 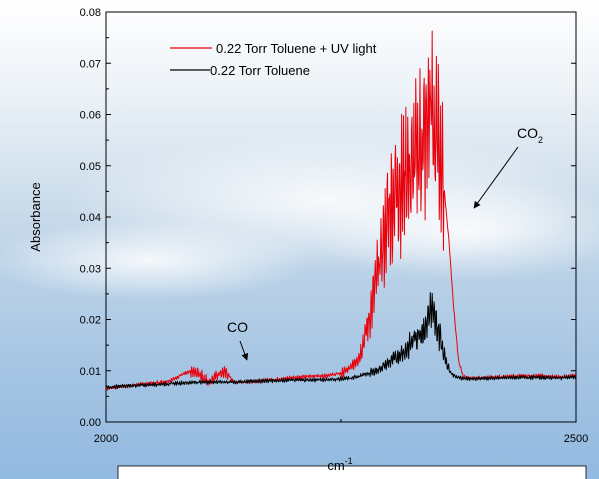 What do you see at coordinates (576, 439) in the screenshot?
I see `x-tick-label: 2500` at bounding box center [576, 439].